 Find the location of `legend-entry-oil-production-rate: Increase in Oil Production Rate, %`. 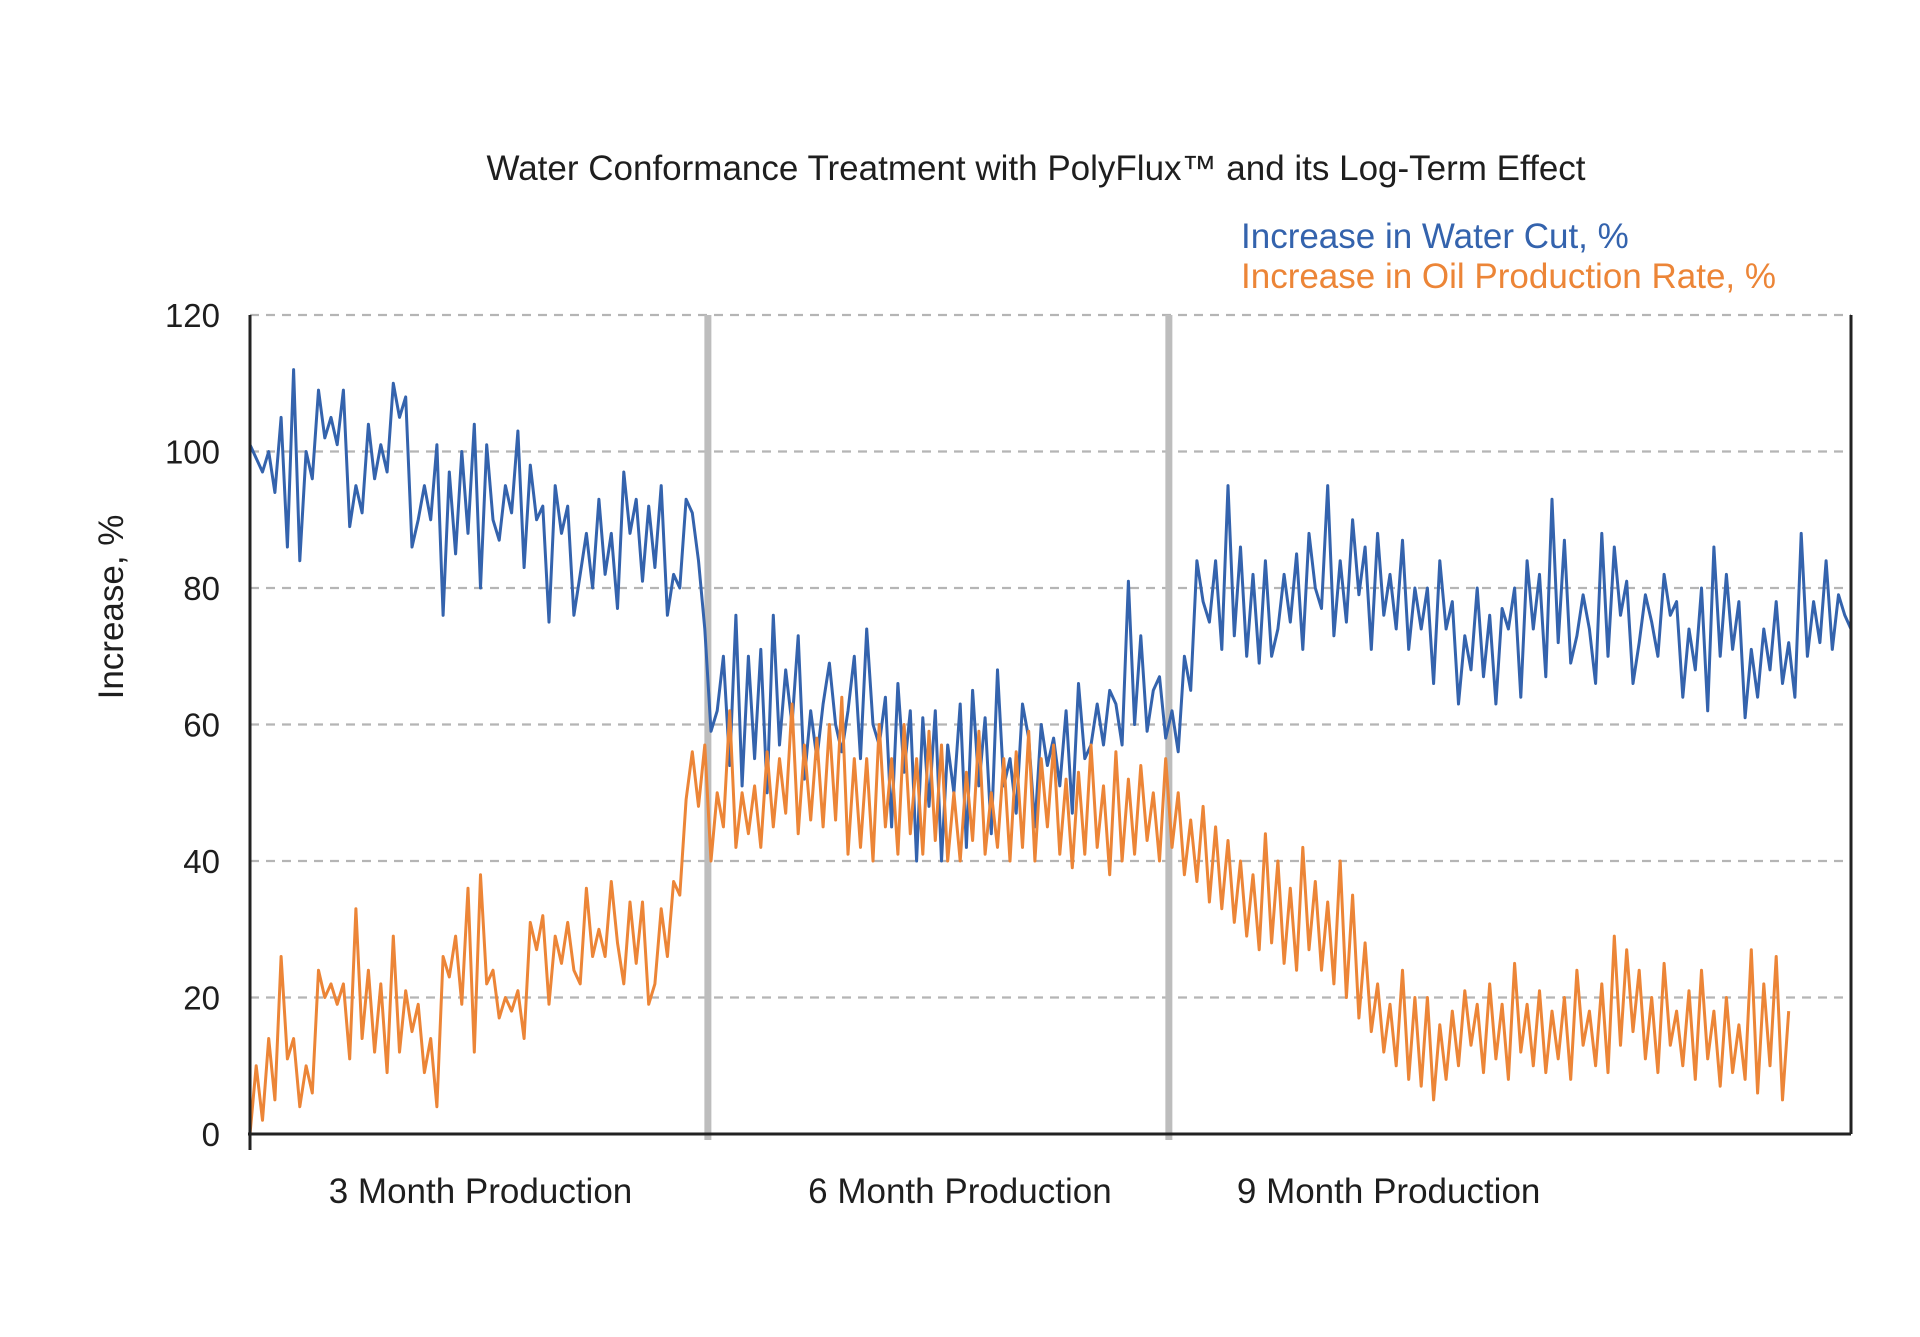

legend-entry-oil-production-rate: Increase in Oil Production Rate, % is located at coordinates (1508, 276).